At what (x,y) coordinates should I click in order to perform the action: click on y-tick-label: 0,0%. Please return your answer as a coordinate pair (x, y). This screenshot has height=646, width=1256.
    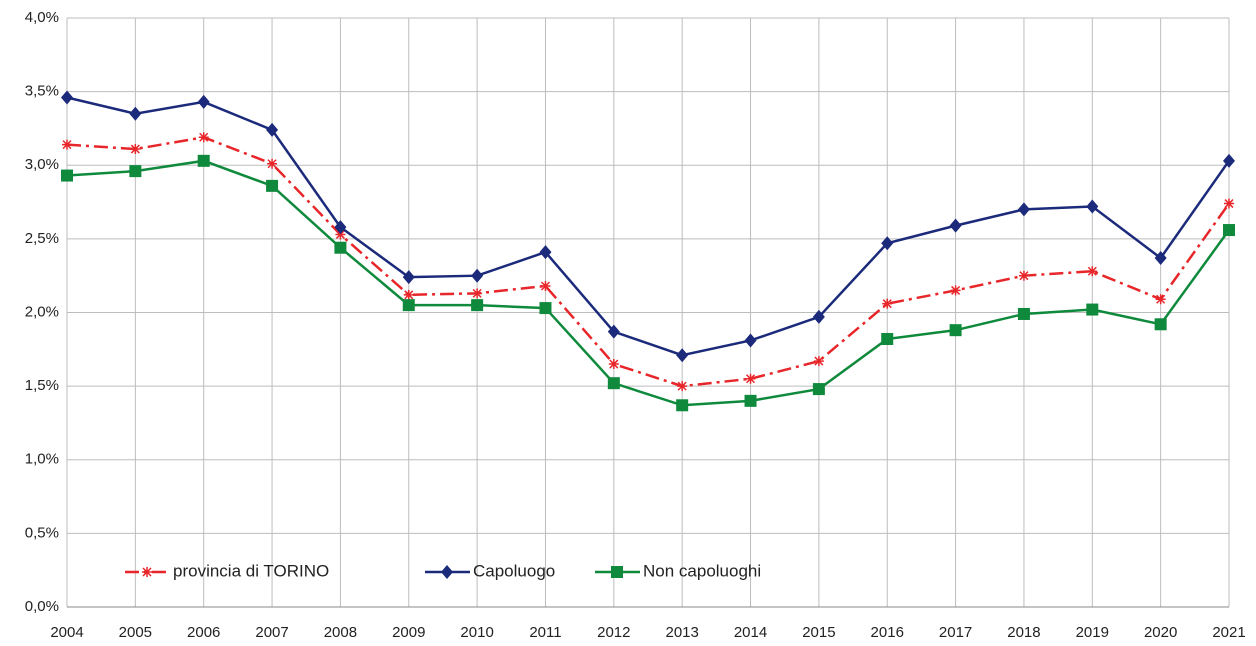
    Looking at the image, I should click on (42, 606).